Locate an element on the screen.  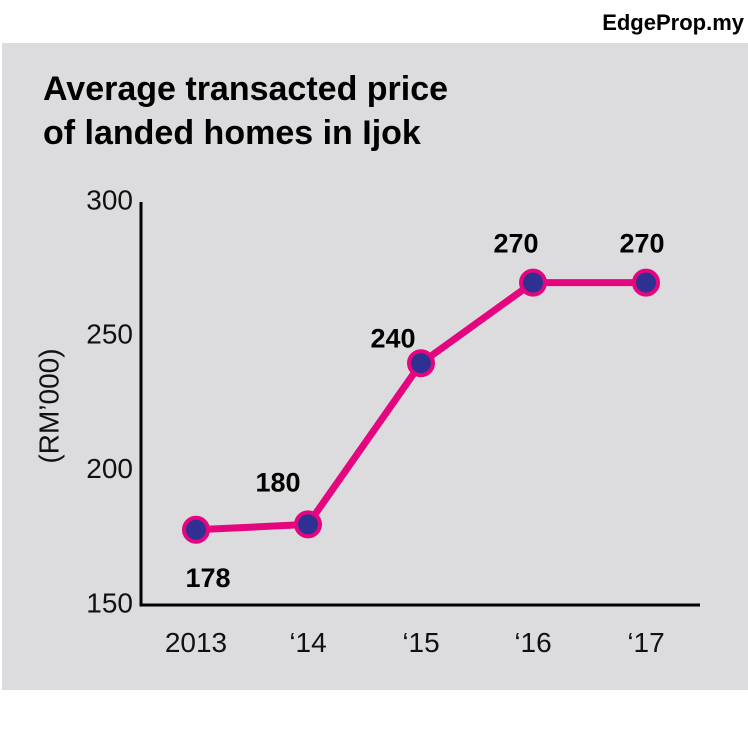
data-label: 180 is located at coordinates (277, 483).